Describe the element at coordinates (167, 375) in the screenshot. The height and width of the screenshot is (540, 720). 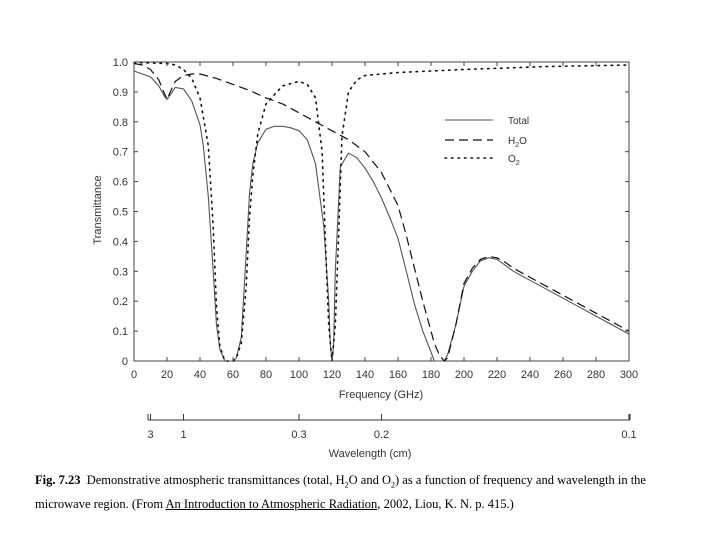
I see `x-tick-label: 20` at that location.